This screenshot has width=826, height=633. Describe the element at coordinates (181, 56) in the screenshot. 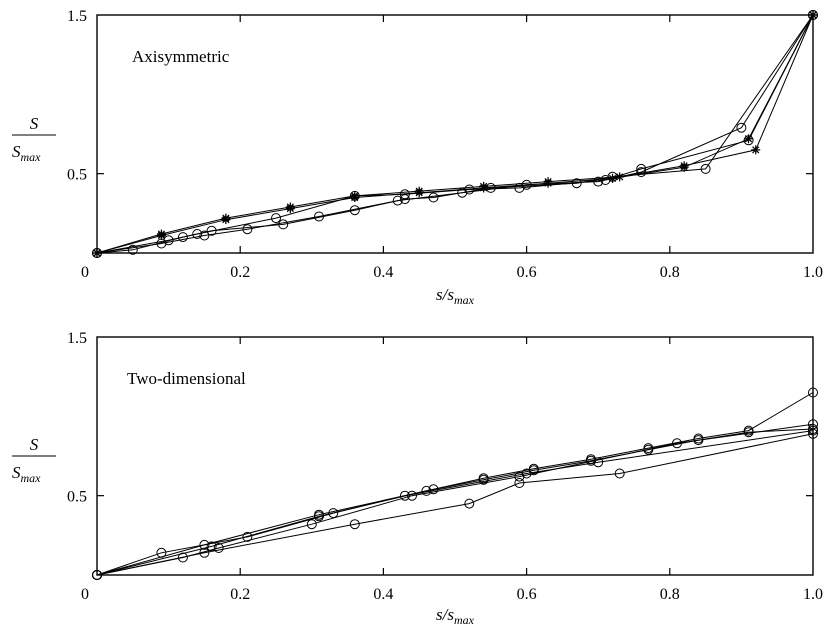

I see `panel-label: Axisymmetric` at that location.